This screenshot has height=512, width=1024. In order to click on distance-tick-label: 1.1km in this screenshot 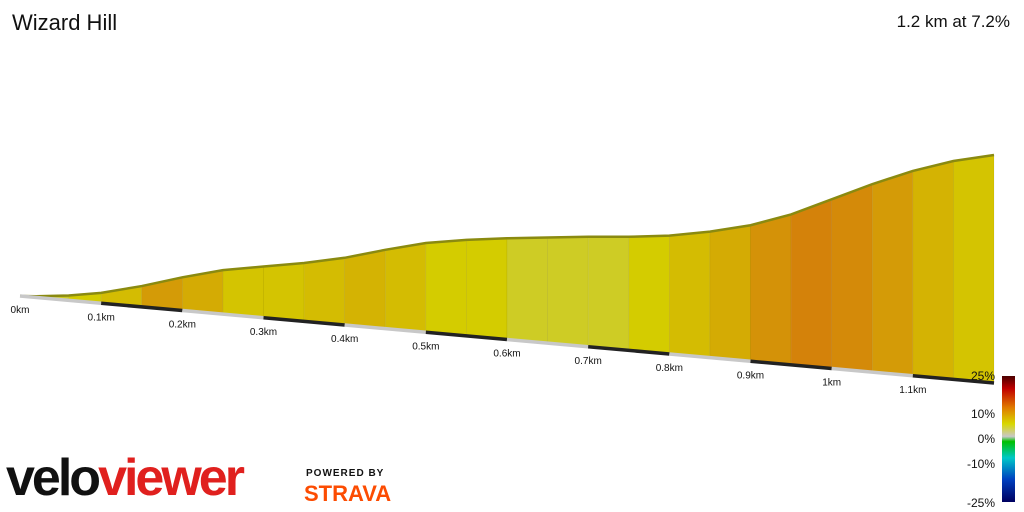, I will do `click(912, 390)`.